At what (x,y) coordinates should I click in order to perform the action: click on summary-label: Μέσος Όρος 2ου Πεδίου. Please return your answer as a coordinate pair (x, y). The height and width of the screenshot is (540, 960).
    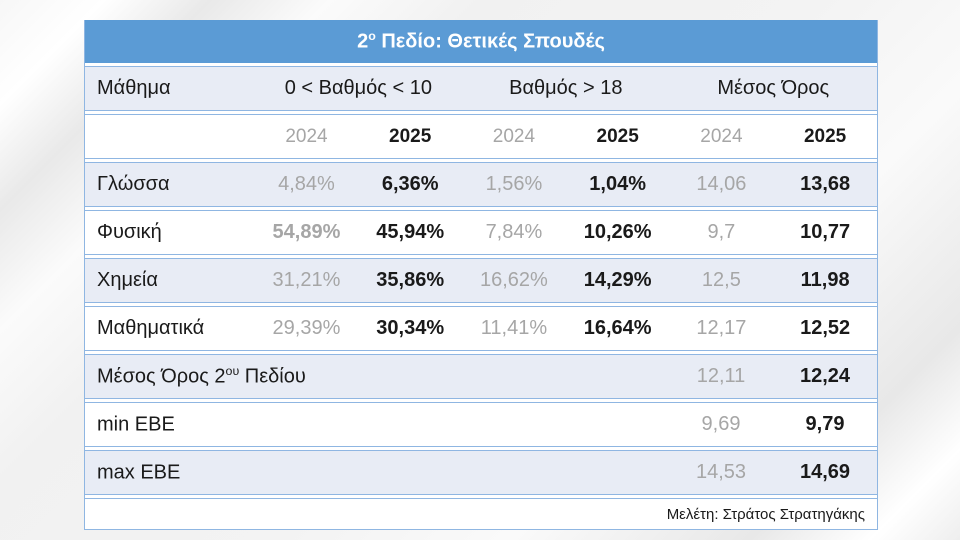
    Looking at the image, I should click on (201, 376).